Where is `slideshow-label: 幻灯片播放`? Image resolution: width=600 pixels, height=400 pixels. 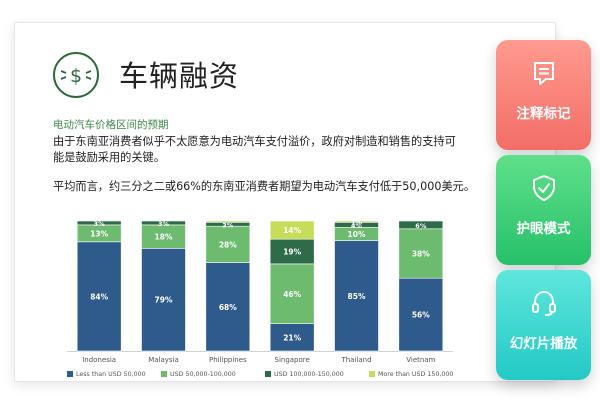 slideshow-label: 幻灯片播放 is located at coordinates (543, 344).